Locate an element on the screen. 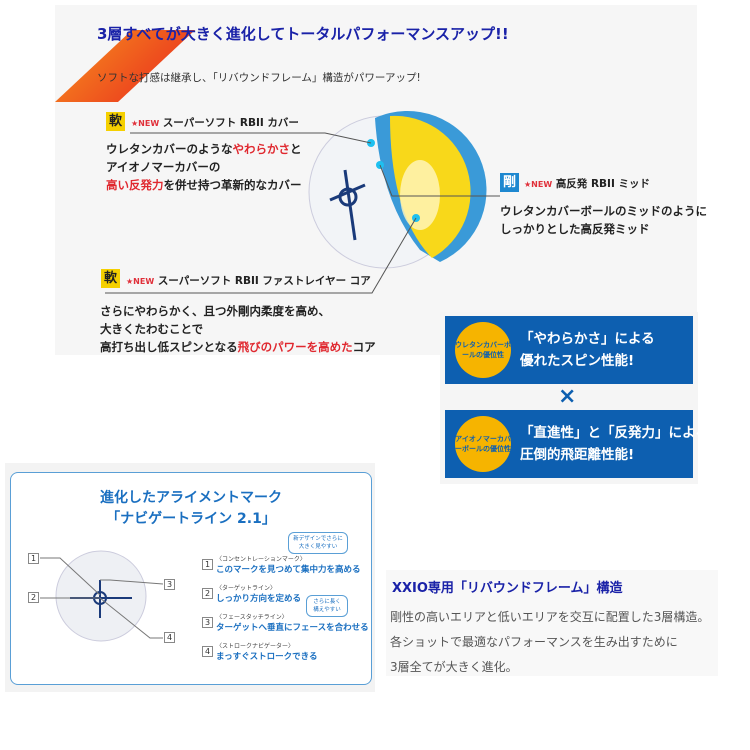  new-label: ★NEW is located at coordinates (145, 123).